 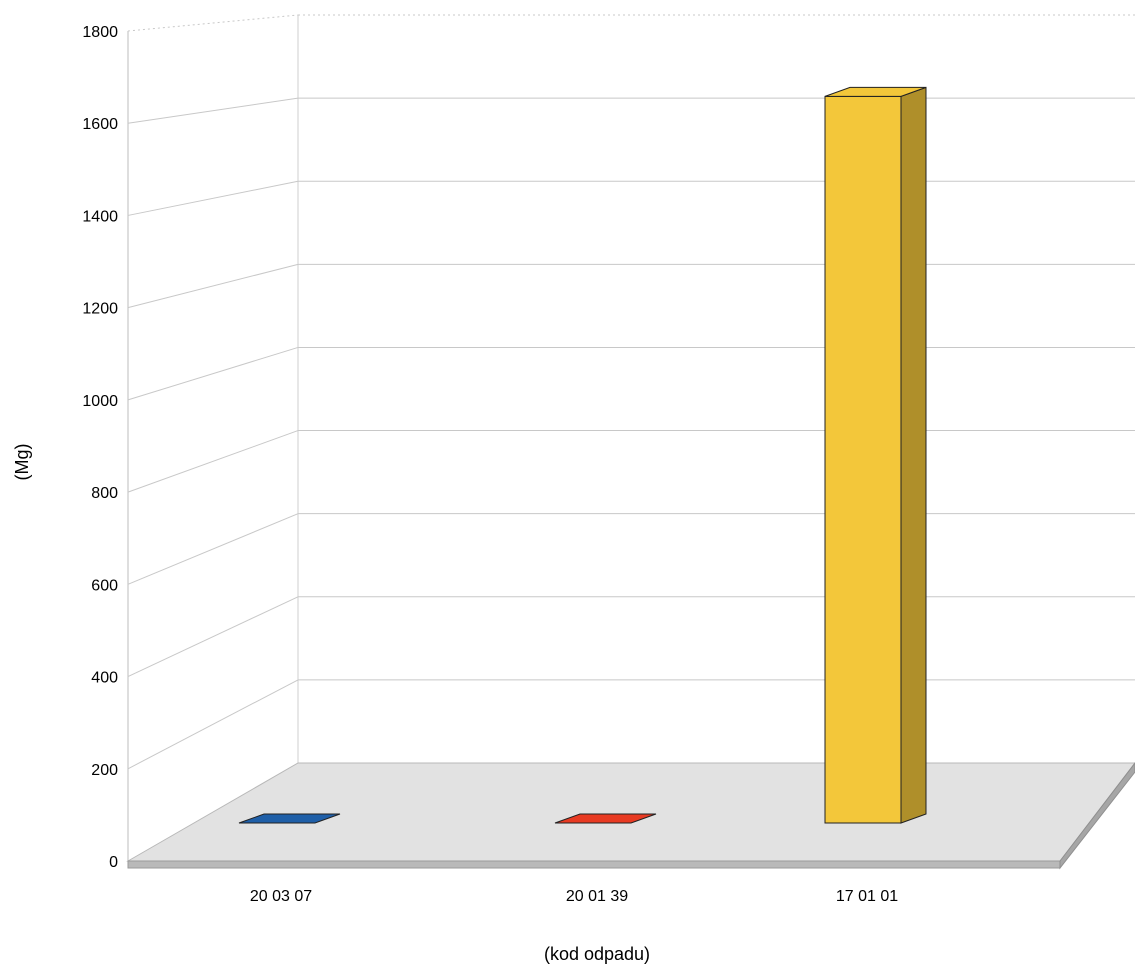 I want to click on bar-front, so click(x=863, y=459).